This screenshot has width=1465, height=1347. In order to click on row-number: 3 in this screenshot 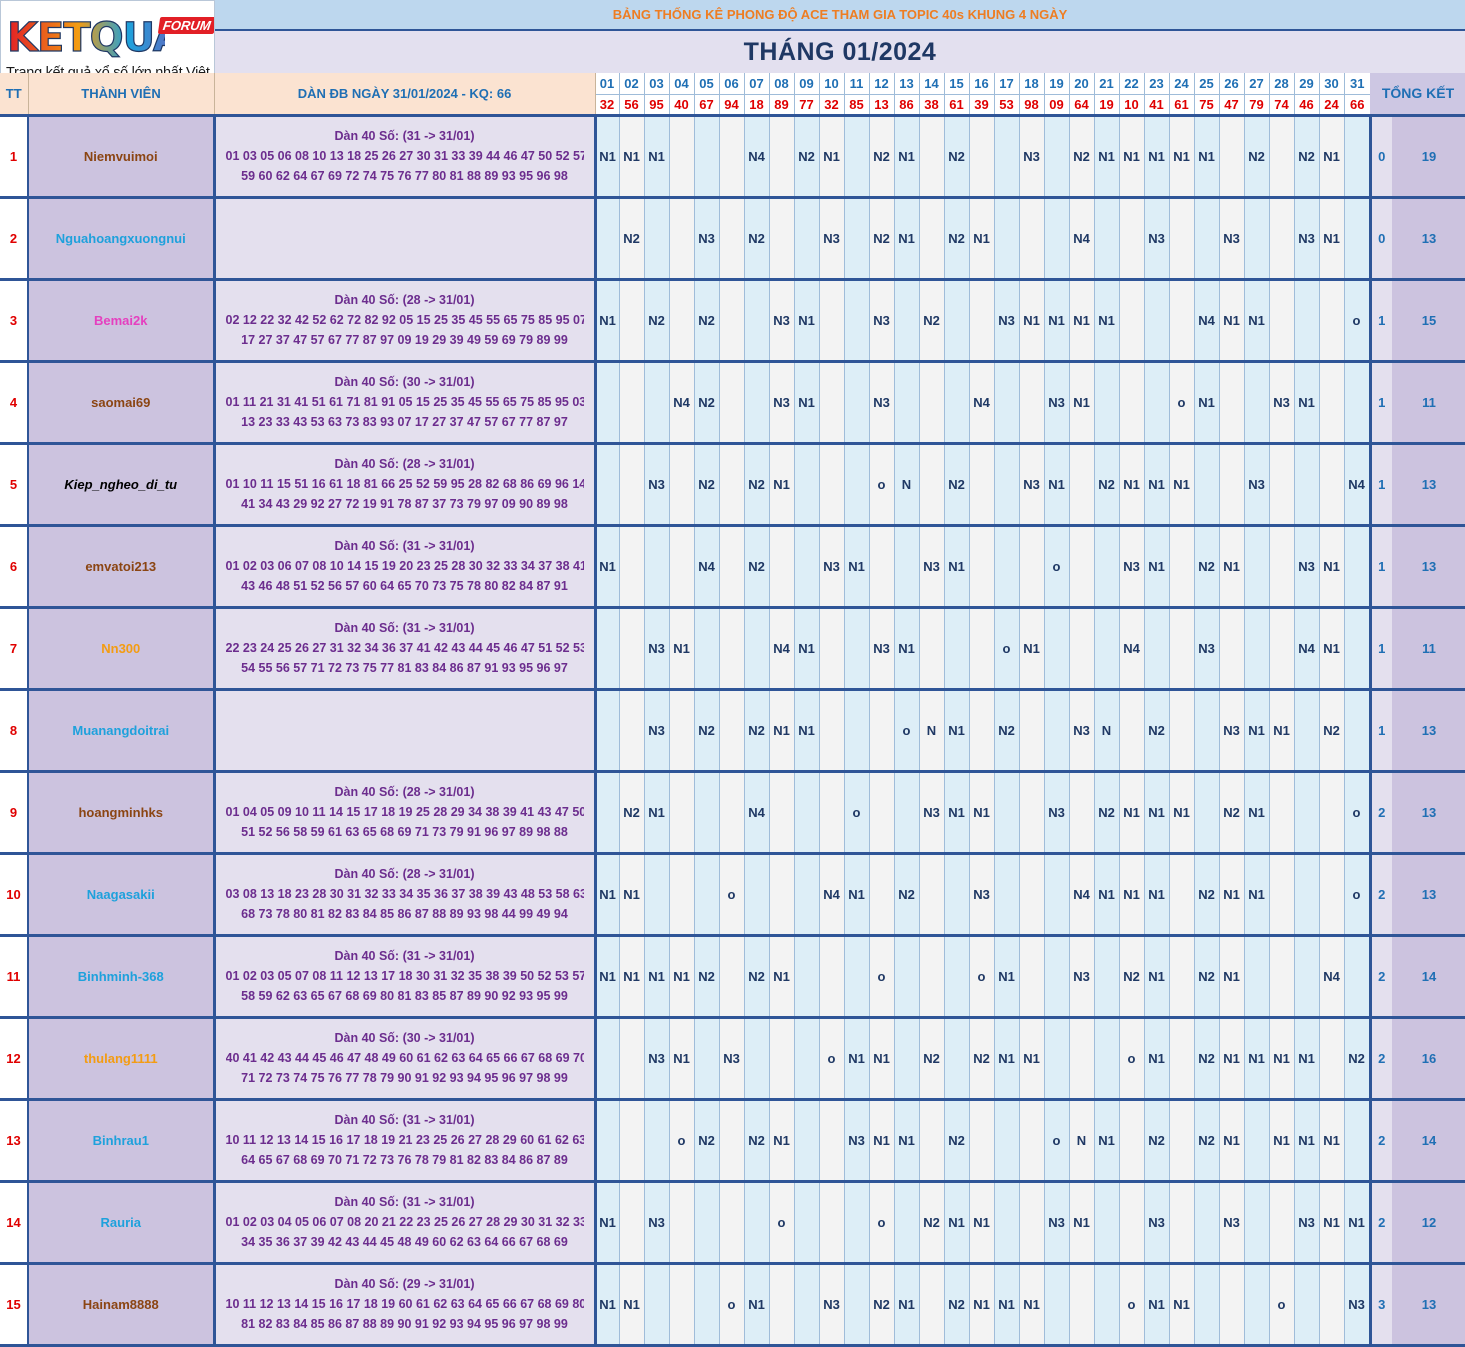, I will do `click(14, 321)`.